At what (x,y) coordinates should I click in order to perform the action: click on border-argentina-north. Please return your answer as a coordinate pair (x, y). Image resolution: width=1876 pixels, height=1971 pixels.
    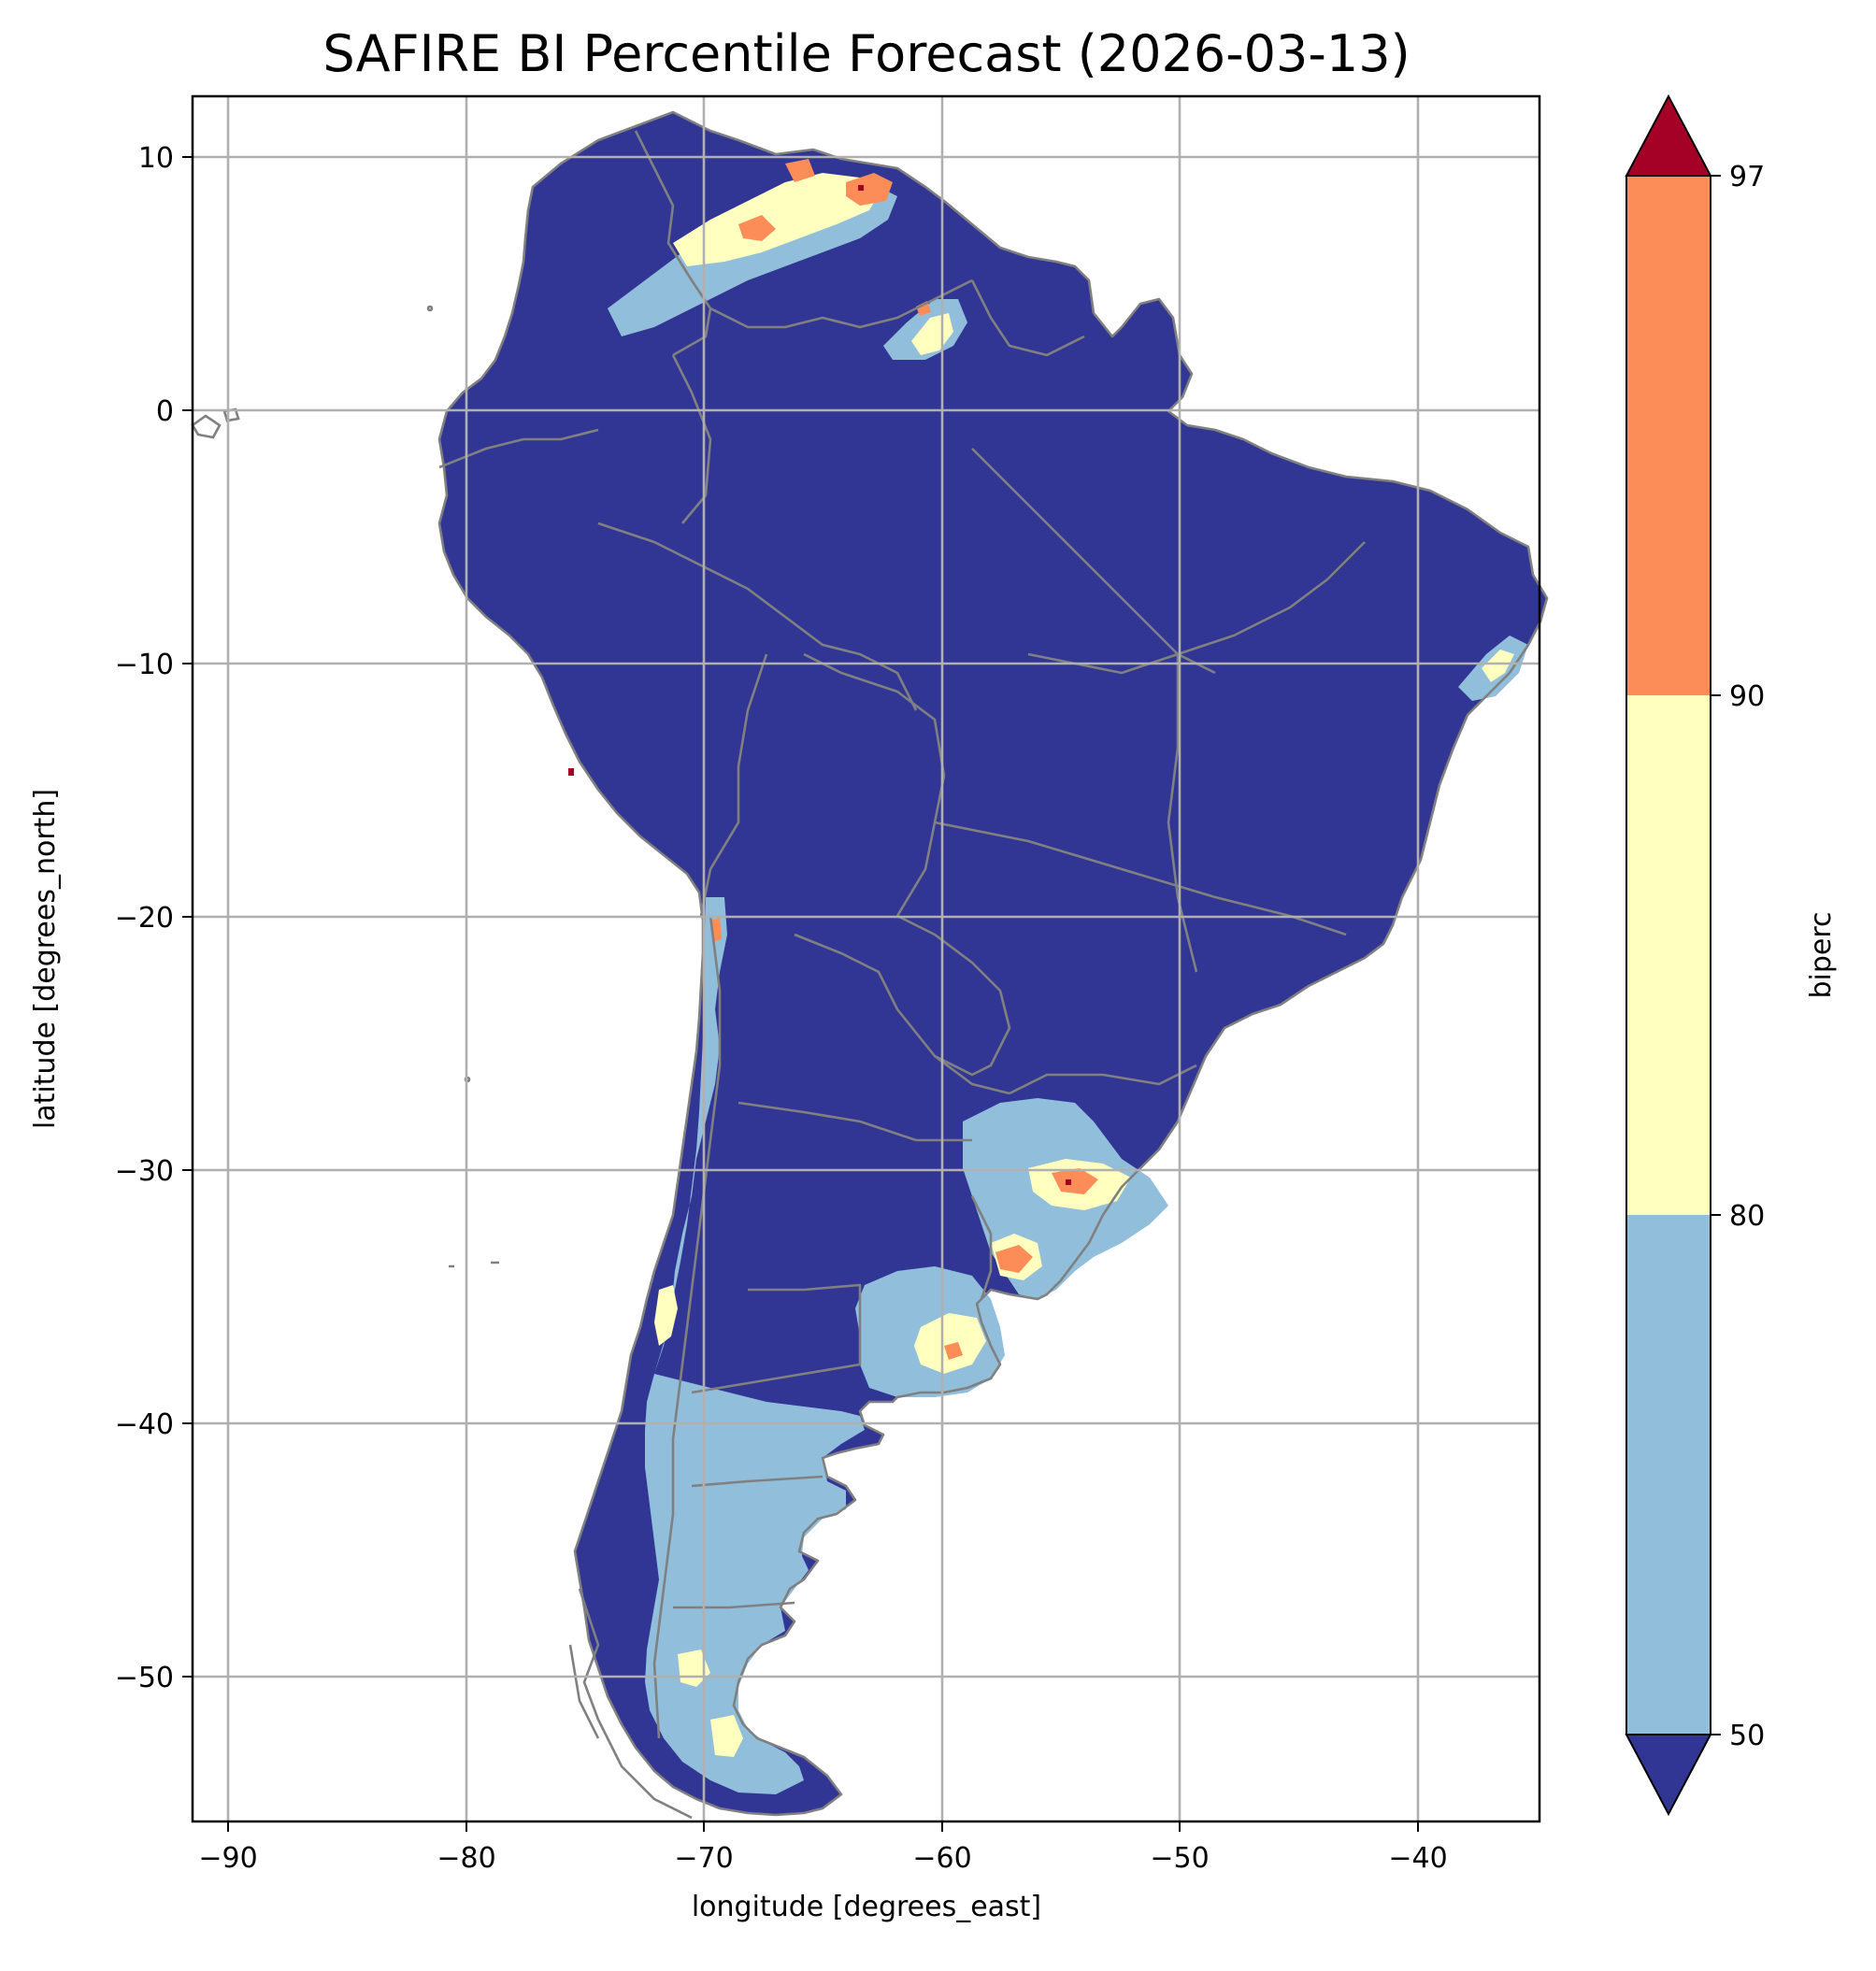
    Looking at the image, I should click on (902, 1014).